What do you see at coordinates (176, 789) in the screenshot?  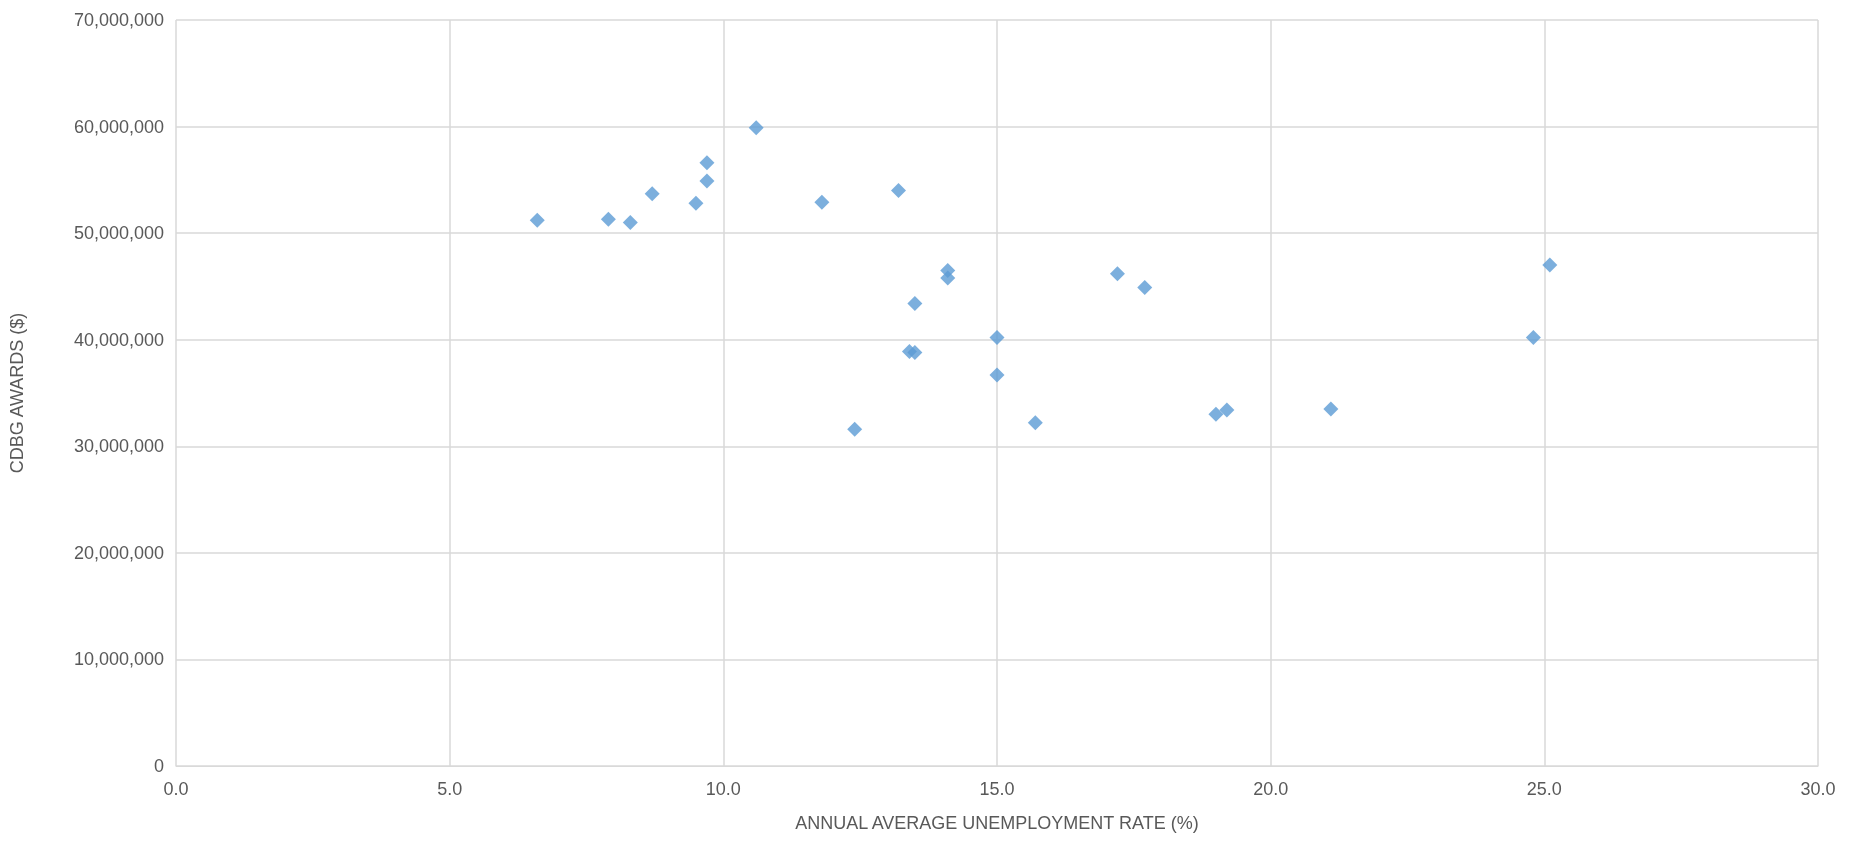 I see `x-tick-label: 0.0` at bounding box center [176, 789].